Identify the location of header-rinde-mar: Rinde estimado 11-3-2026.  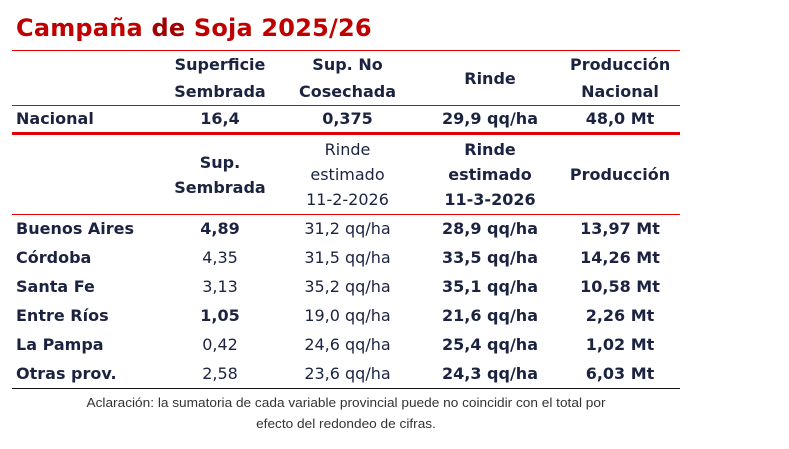
(490, 174).